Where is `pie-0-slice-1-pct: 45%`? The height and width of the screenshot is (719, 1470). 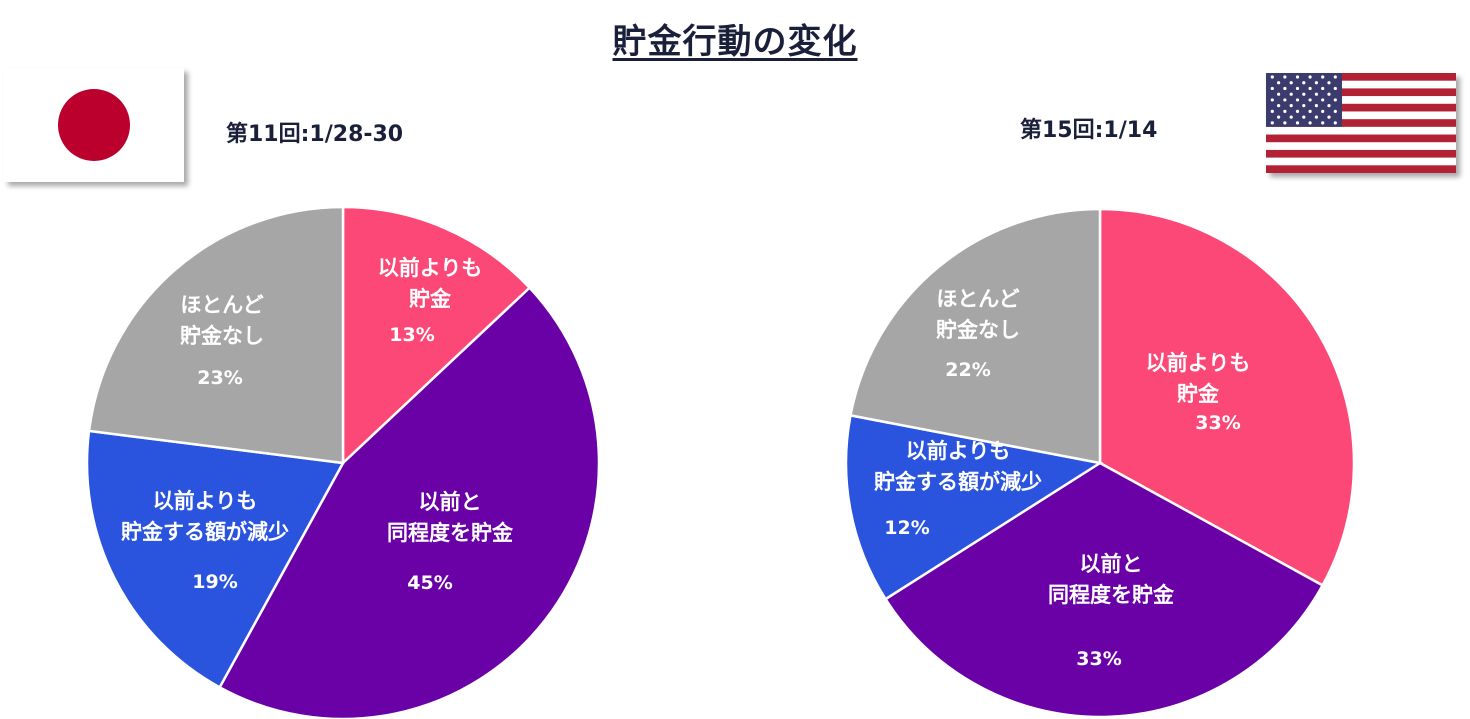 pie-0-slice-1-pct: 45% is located at coordinates (429, 583).